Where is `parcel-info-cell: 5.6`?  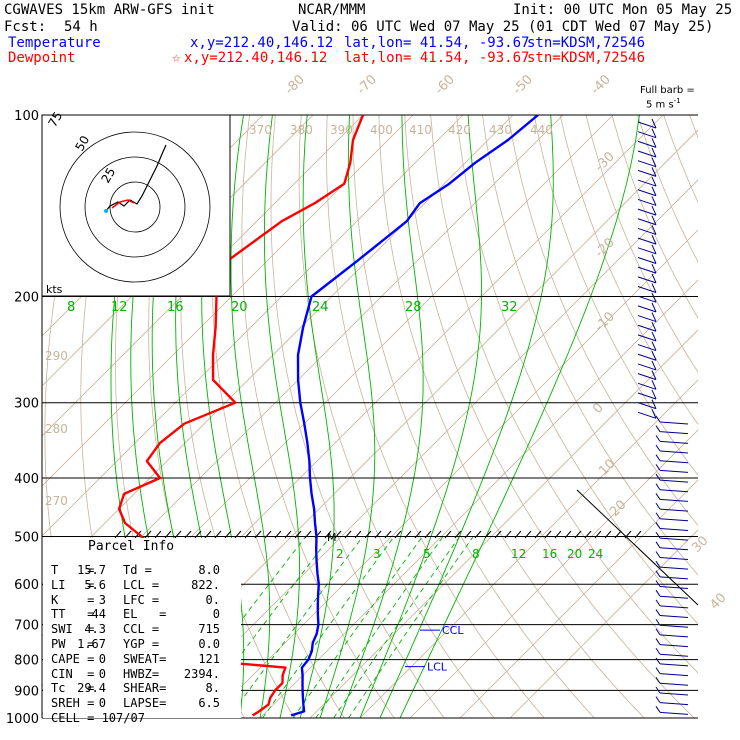
parcel-info-cell: 5.6 is located at coordinates (95, 584).